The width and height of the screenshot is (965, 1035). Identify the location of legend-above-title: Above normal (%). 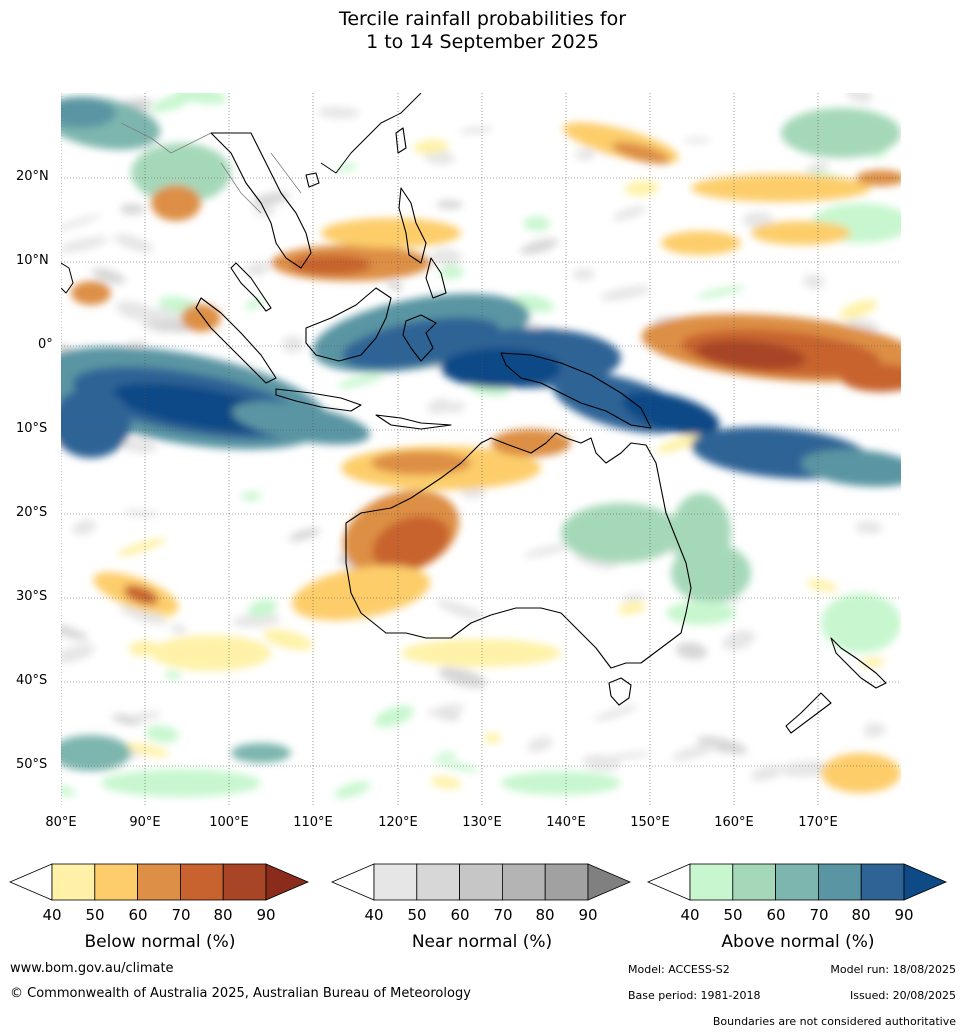
(798, 942).